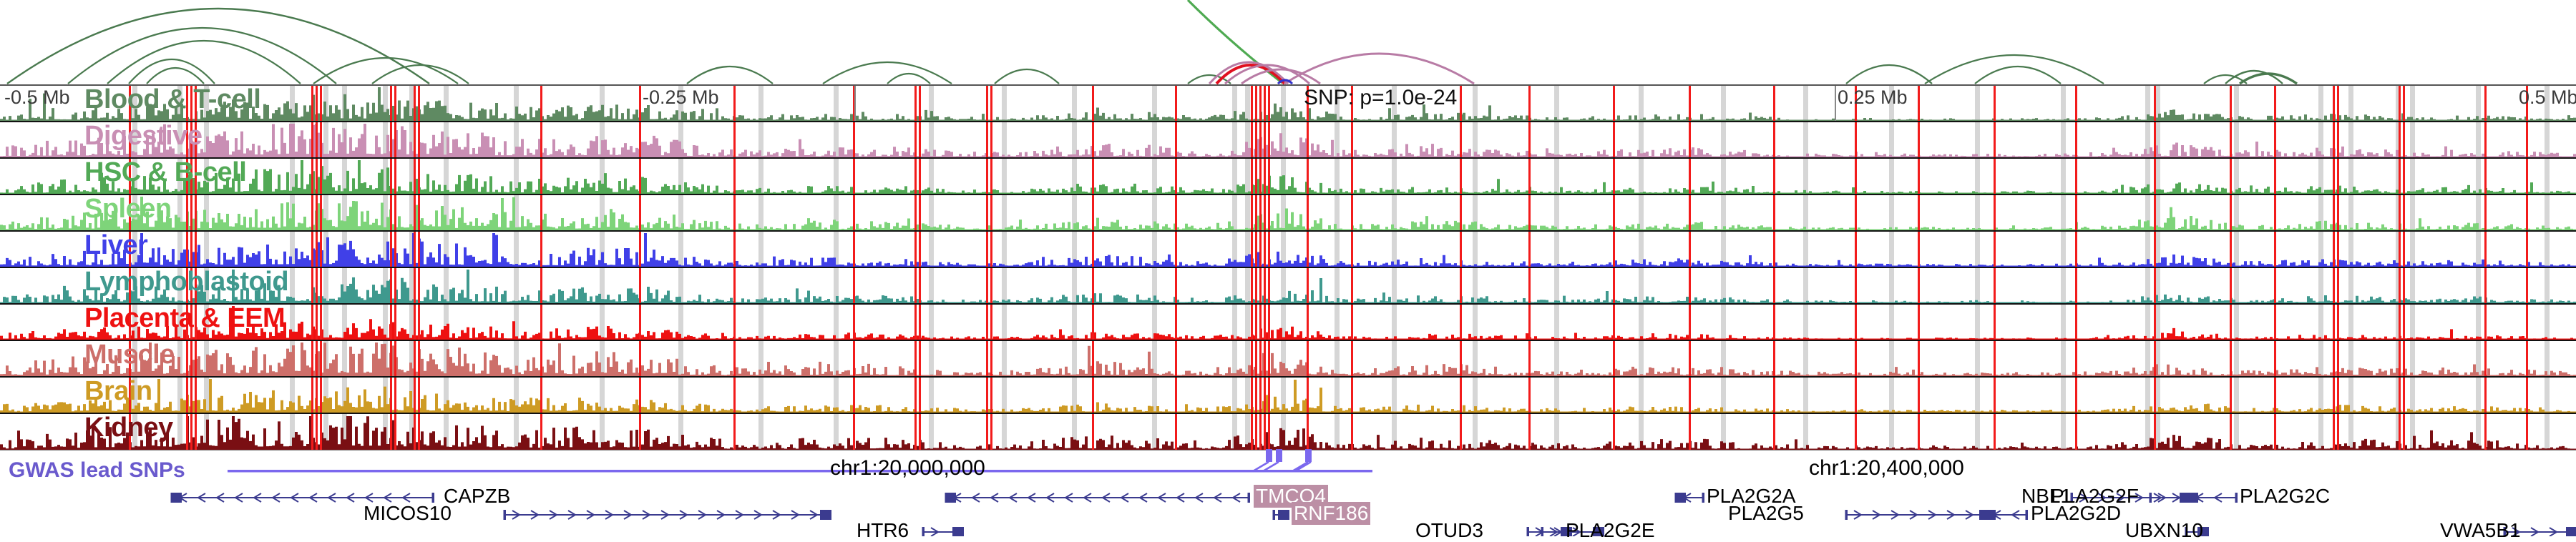  I want to click on signal-track-digestive: Digestive, so click(1288, 140).